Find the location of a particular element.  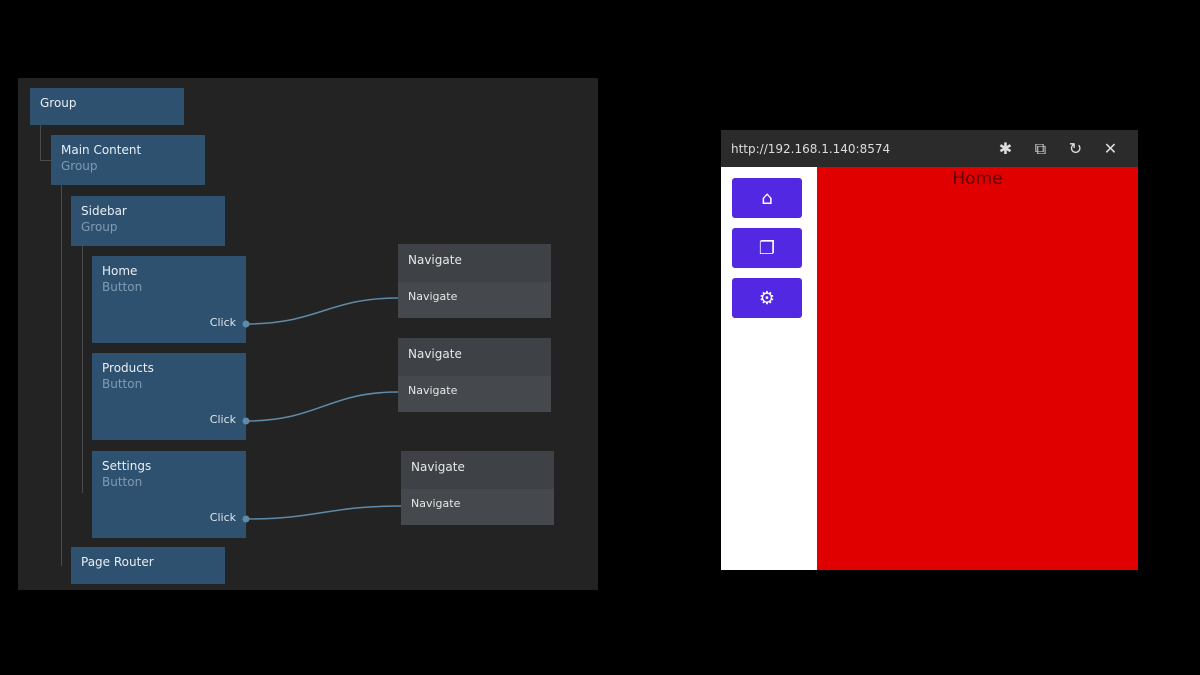

preview-toolbar: http://192.168.1.140:8574 ✱ ⧉ ↻ ✕ is located at coordinates (929, 148).